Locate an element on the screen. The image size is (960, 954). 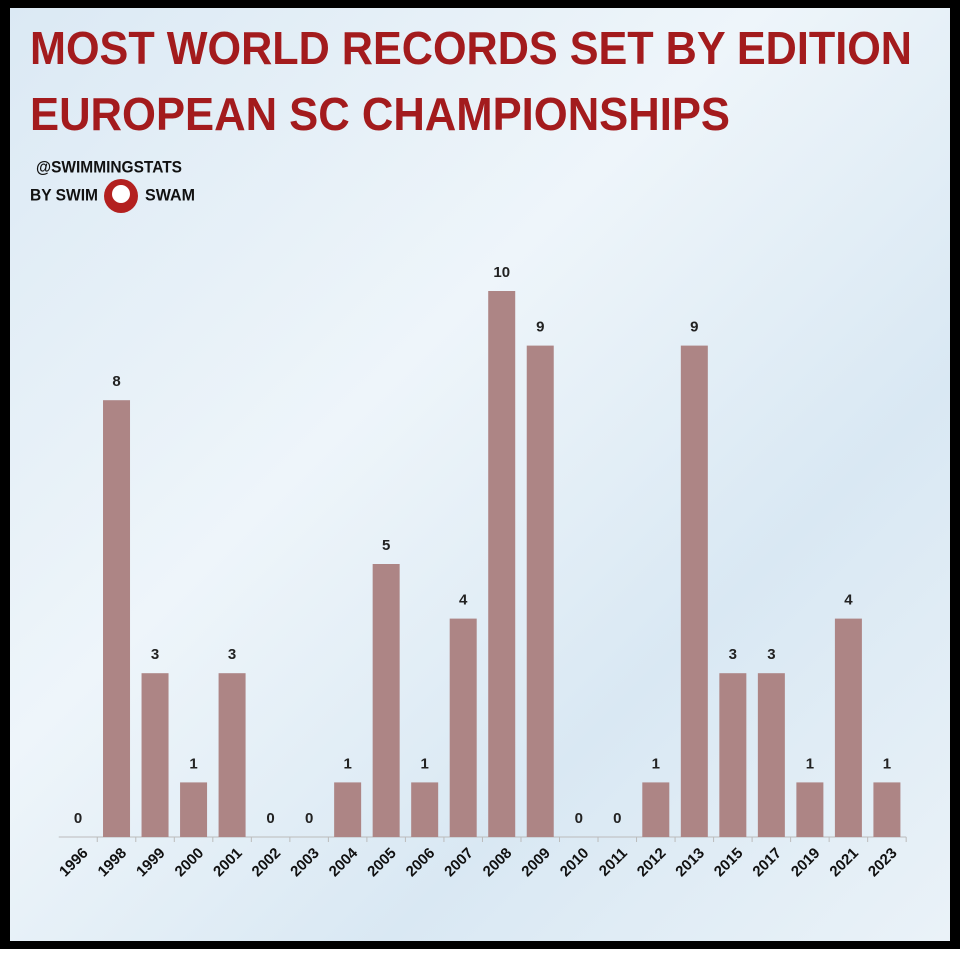
data-label: 10 is located at coordinates (501, 272).